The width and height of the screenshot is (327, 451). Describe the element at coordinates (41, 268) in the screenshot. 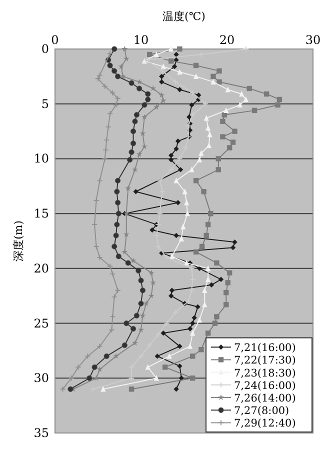

I see `y-tick-label: 20` at that location.